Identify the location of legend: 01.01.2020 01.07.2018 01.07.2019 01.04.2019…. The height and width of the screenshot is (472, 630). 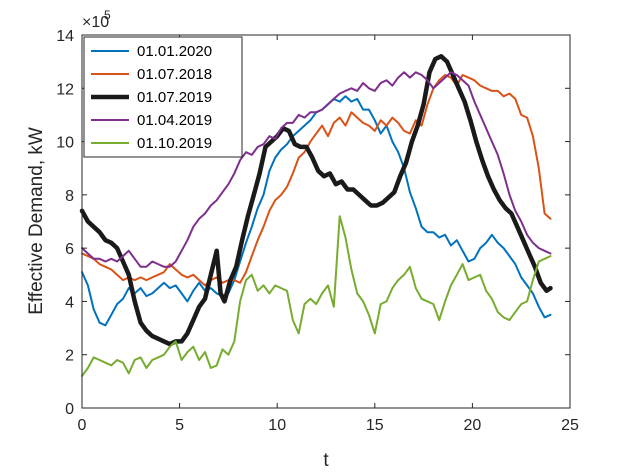
(163, 97).